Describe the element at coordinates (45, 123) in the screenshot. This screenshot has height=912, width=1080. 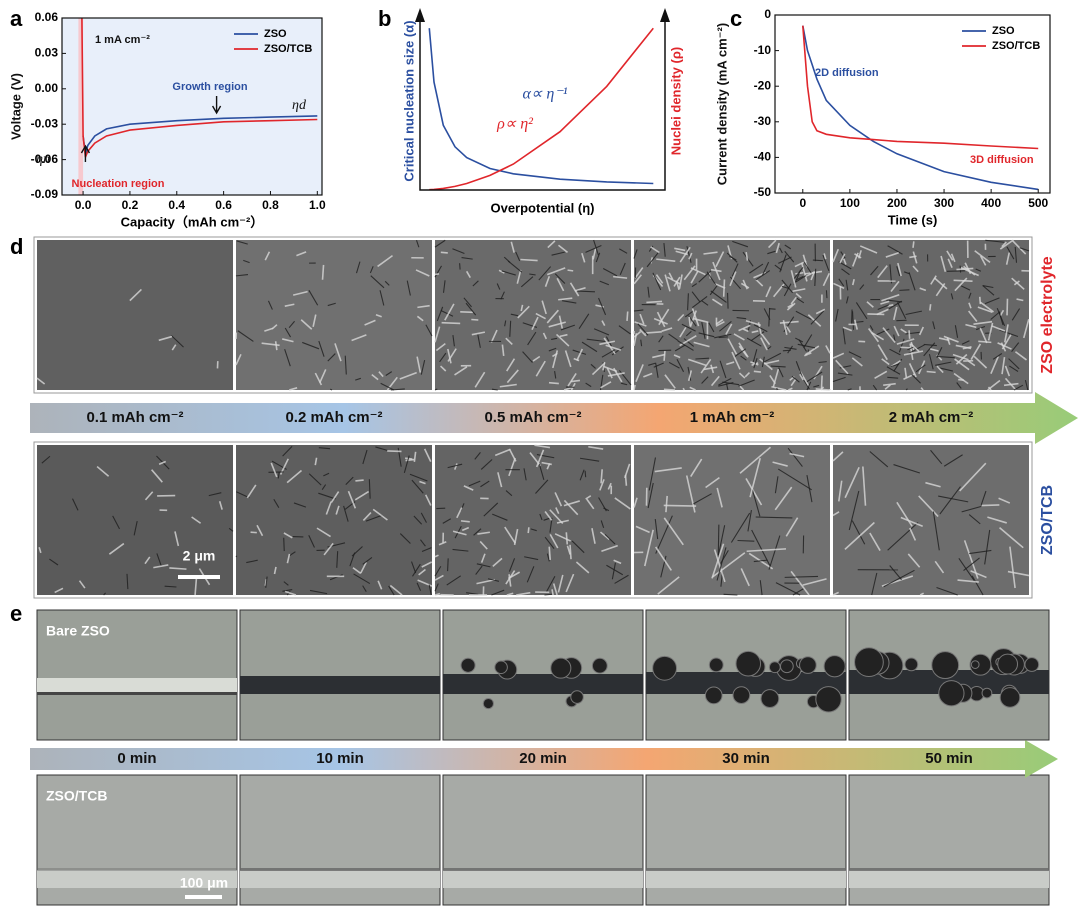
I see `y-tick-label: -0.03` at that location.